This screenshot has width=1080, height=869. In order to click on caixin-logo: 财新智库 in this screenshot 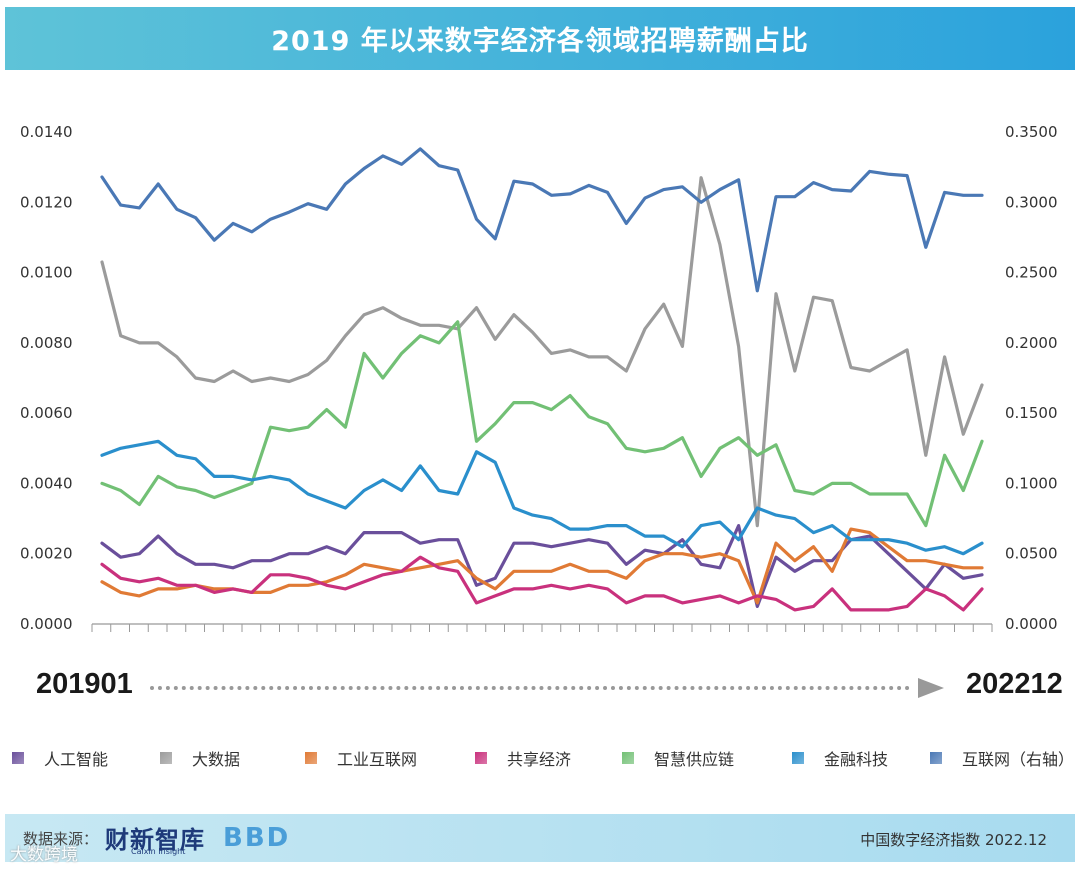, I will do `click(155, 839)`.